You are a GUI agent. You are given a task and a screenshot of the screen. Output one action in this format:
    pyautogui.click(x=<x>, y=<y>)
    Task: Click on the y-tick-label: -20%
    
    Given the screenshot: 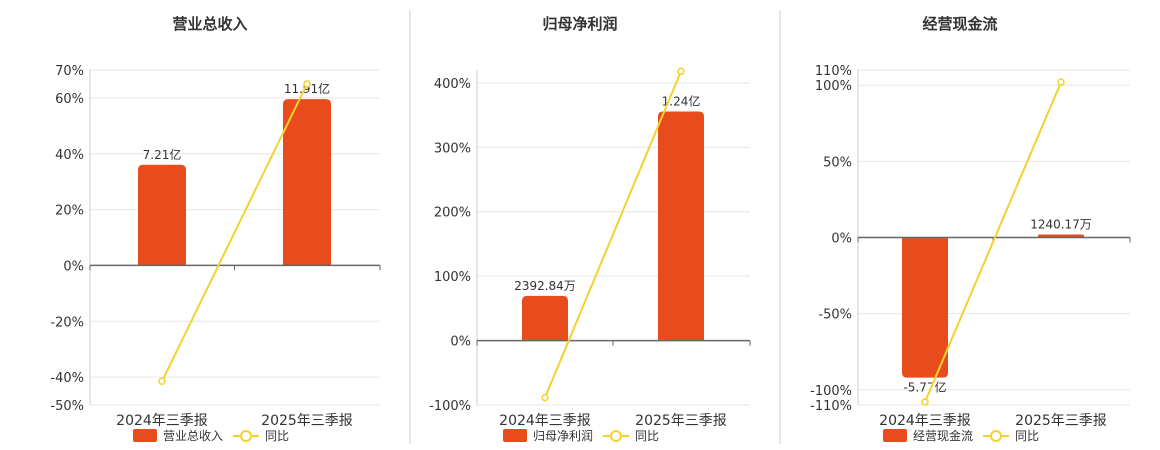 What is the action you would take?
    pyautogui.click(x=67, y=322)
    